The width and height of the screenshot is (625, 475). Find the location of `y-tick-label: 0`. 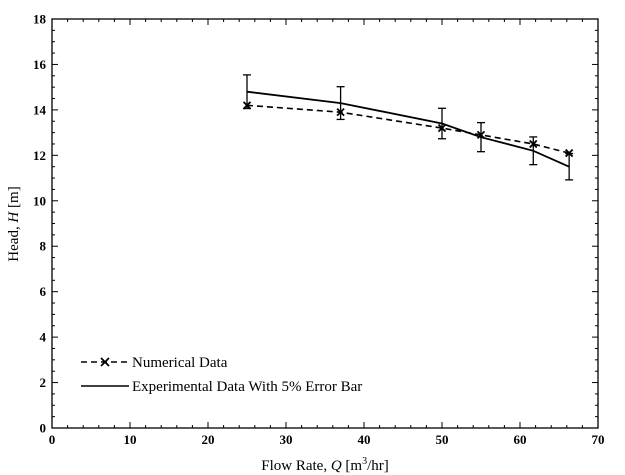

y-tick-label: 0 is located at coordinates (43, 428).